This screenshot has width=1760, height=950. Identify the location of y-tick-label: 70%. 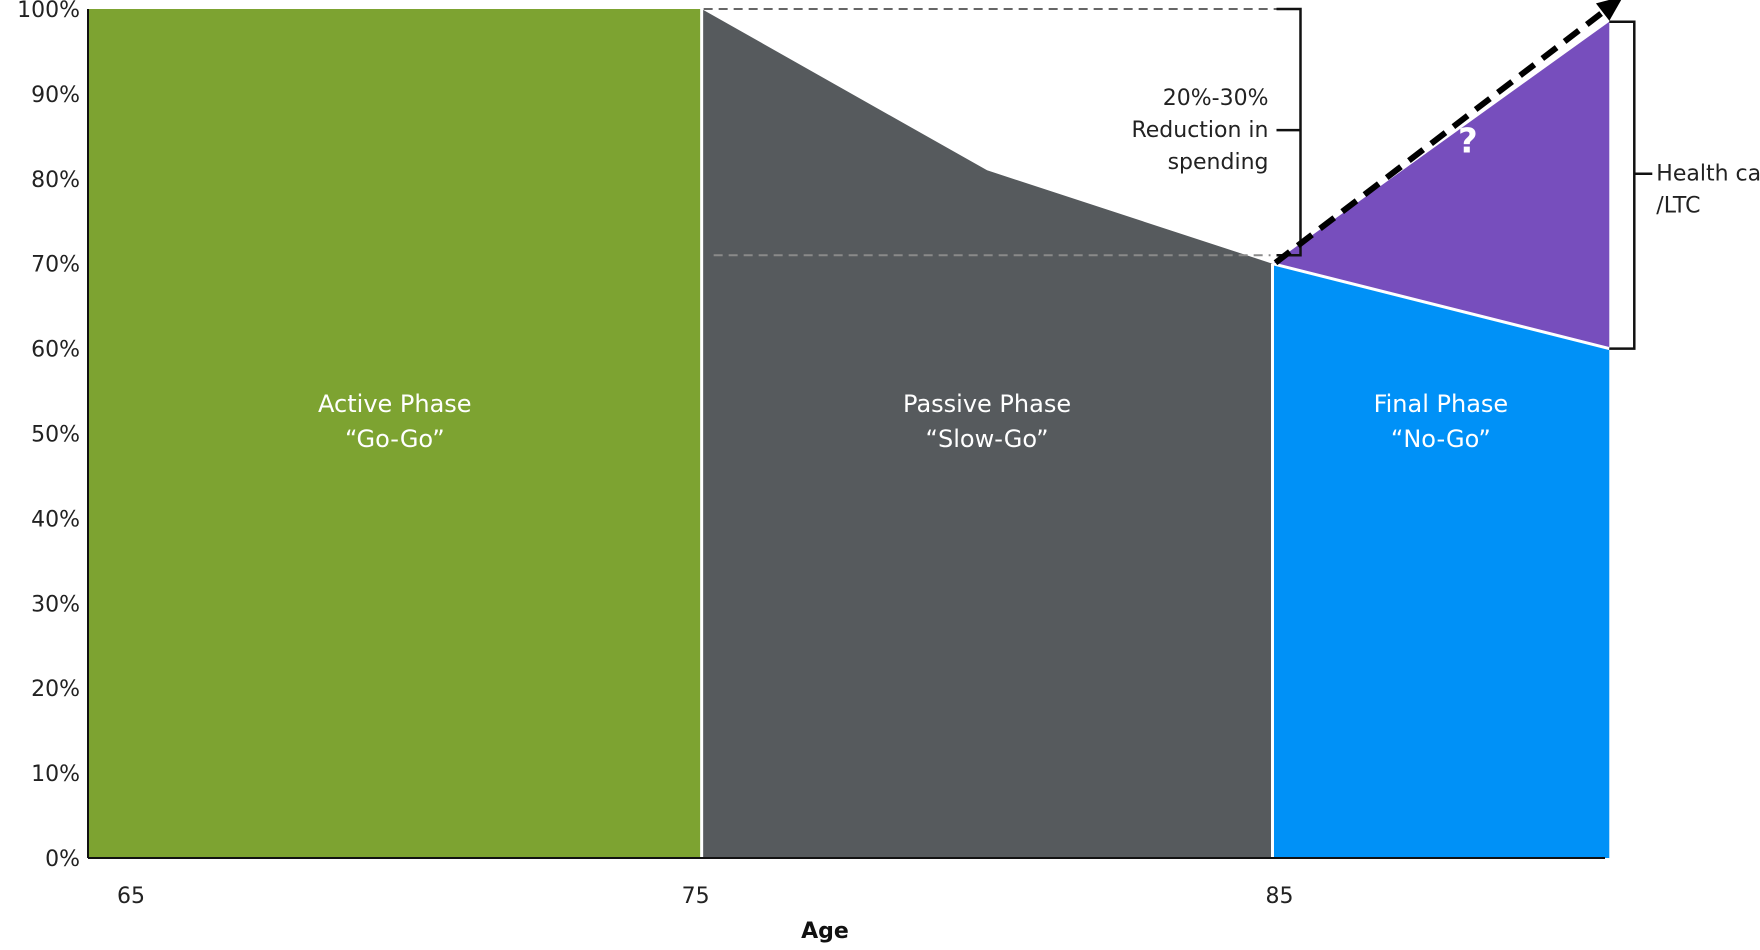
(55, 265).